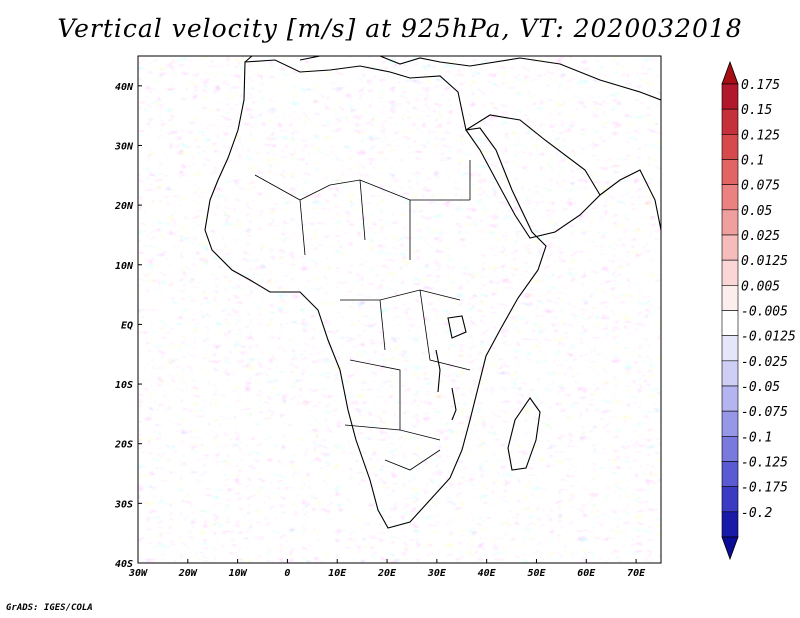 The image size is (800, 618). What do you see at coordinates (123, 445) in the screenshot?
I see `lat-tick-label: 20S` at bounding box center [123, 445].